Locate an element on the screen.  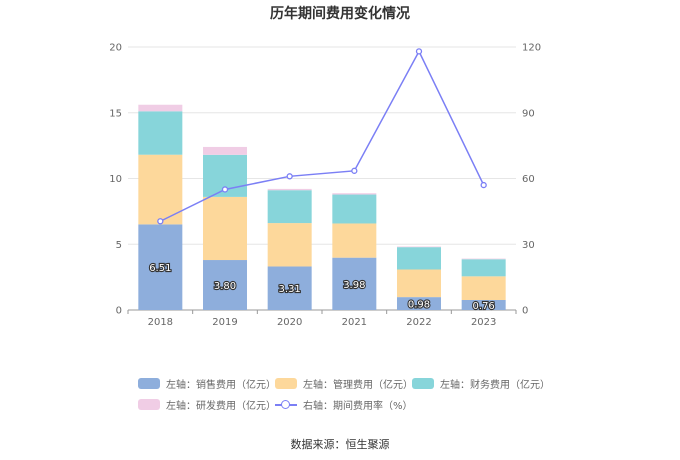
legend-label-admin: 左轴：管理费用（亿元） is located at coordinates (358, 385).